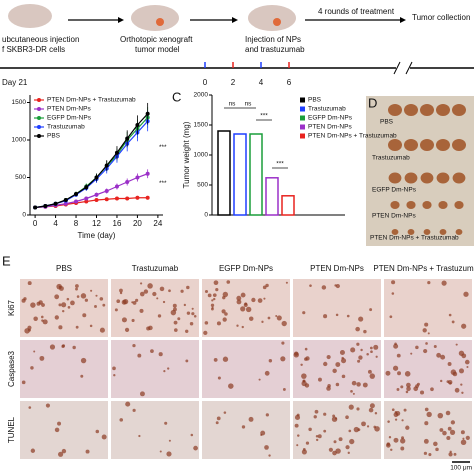 The width and height of the screenshot is (474, 474). What do you see at coordinates (202, 185) in the screenshot?
I see `y-tick-label: 500` at bounding box center [202, 185].